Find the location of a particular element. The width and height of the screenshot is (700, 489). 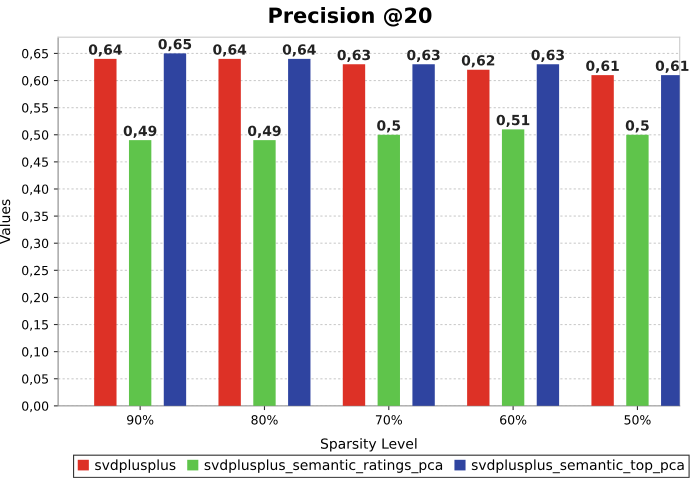

data-label: 0,62 is located at coordinates (478, 61).